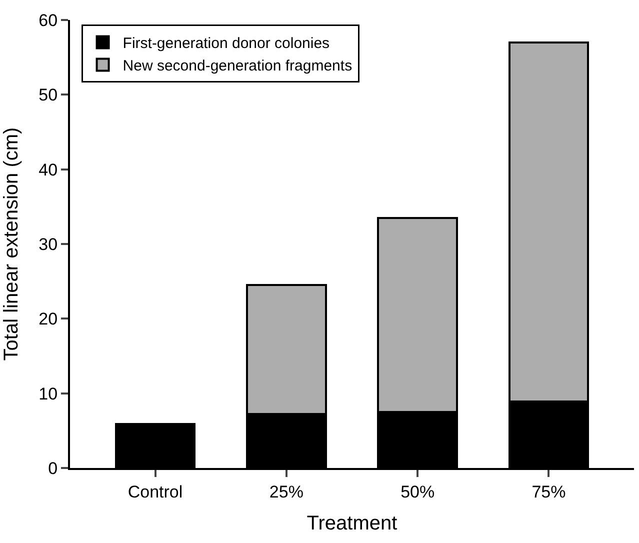 The width and height of the screenshot is (639, 543). What do you see at coordinates (417, 492) in the screenshot?
I see `x-tick-label: 50%` at bounding box center [417, 492].